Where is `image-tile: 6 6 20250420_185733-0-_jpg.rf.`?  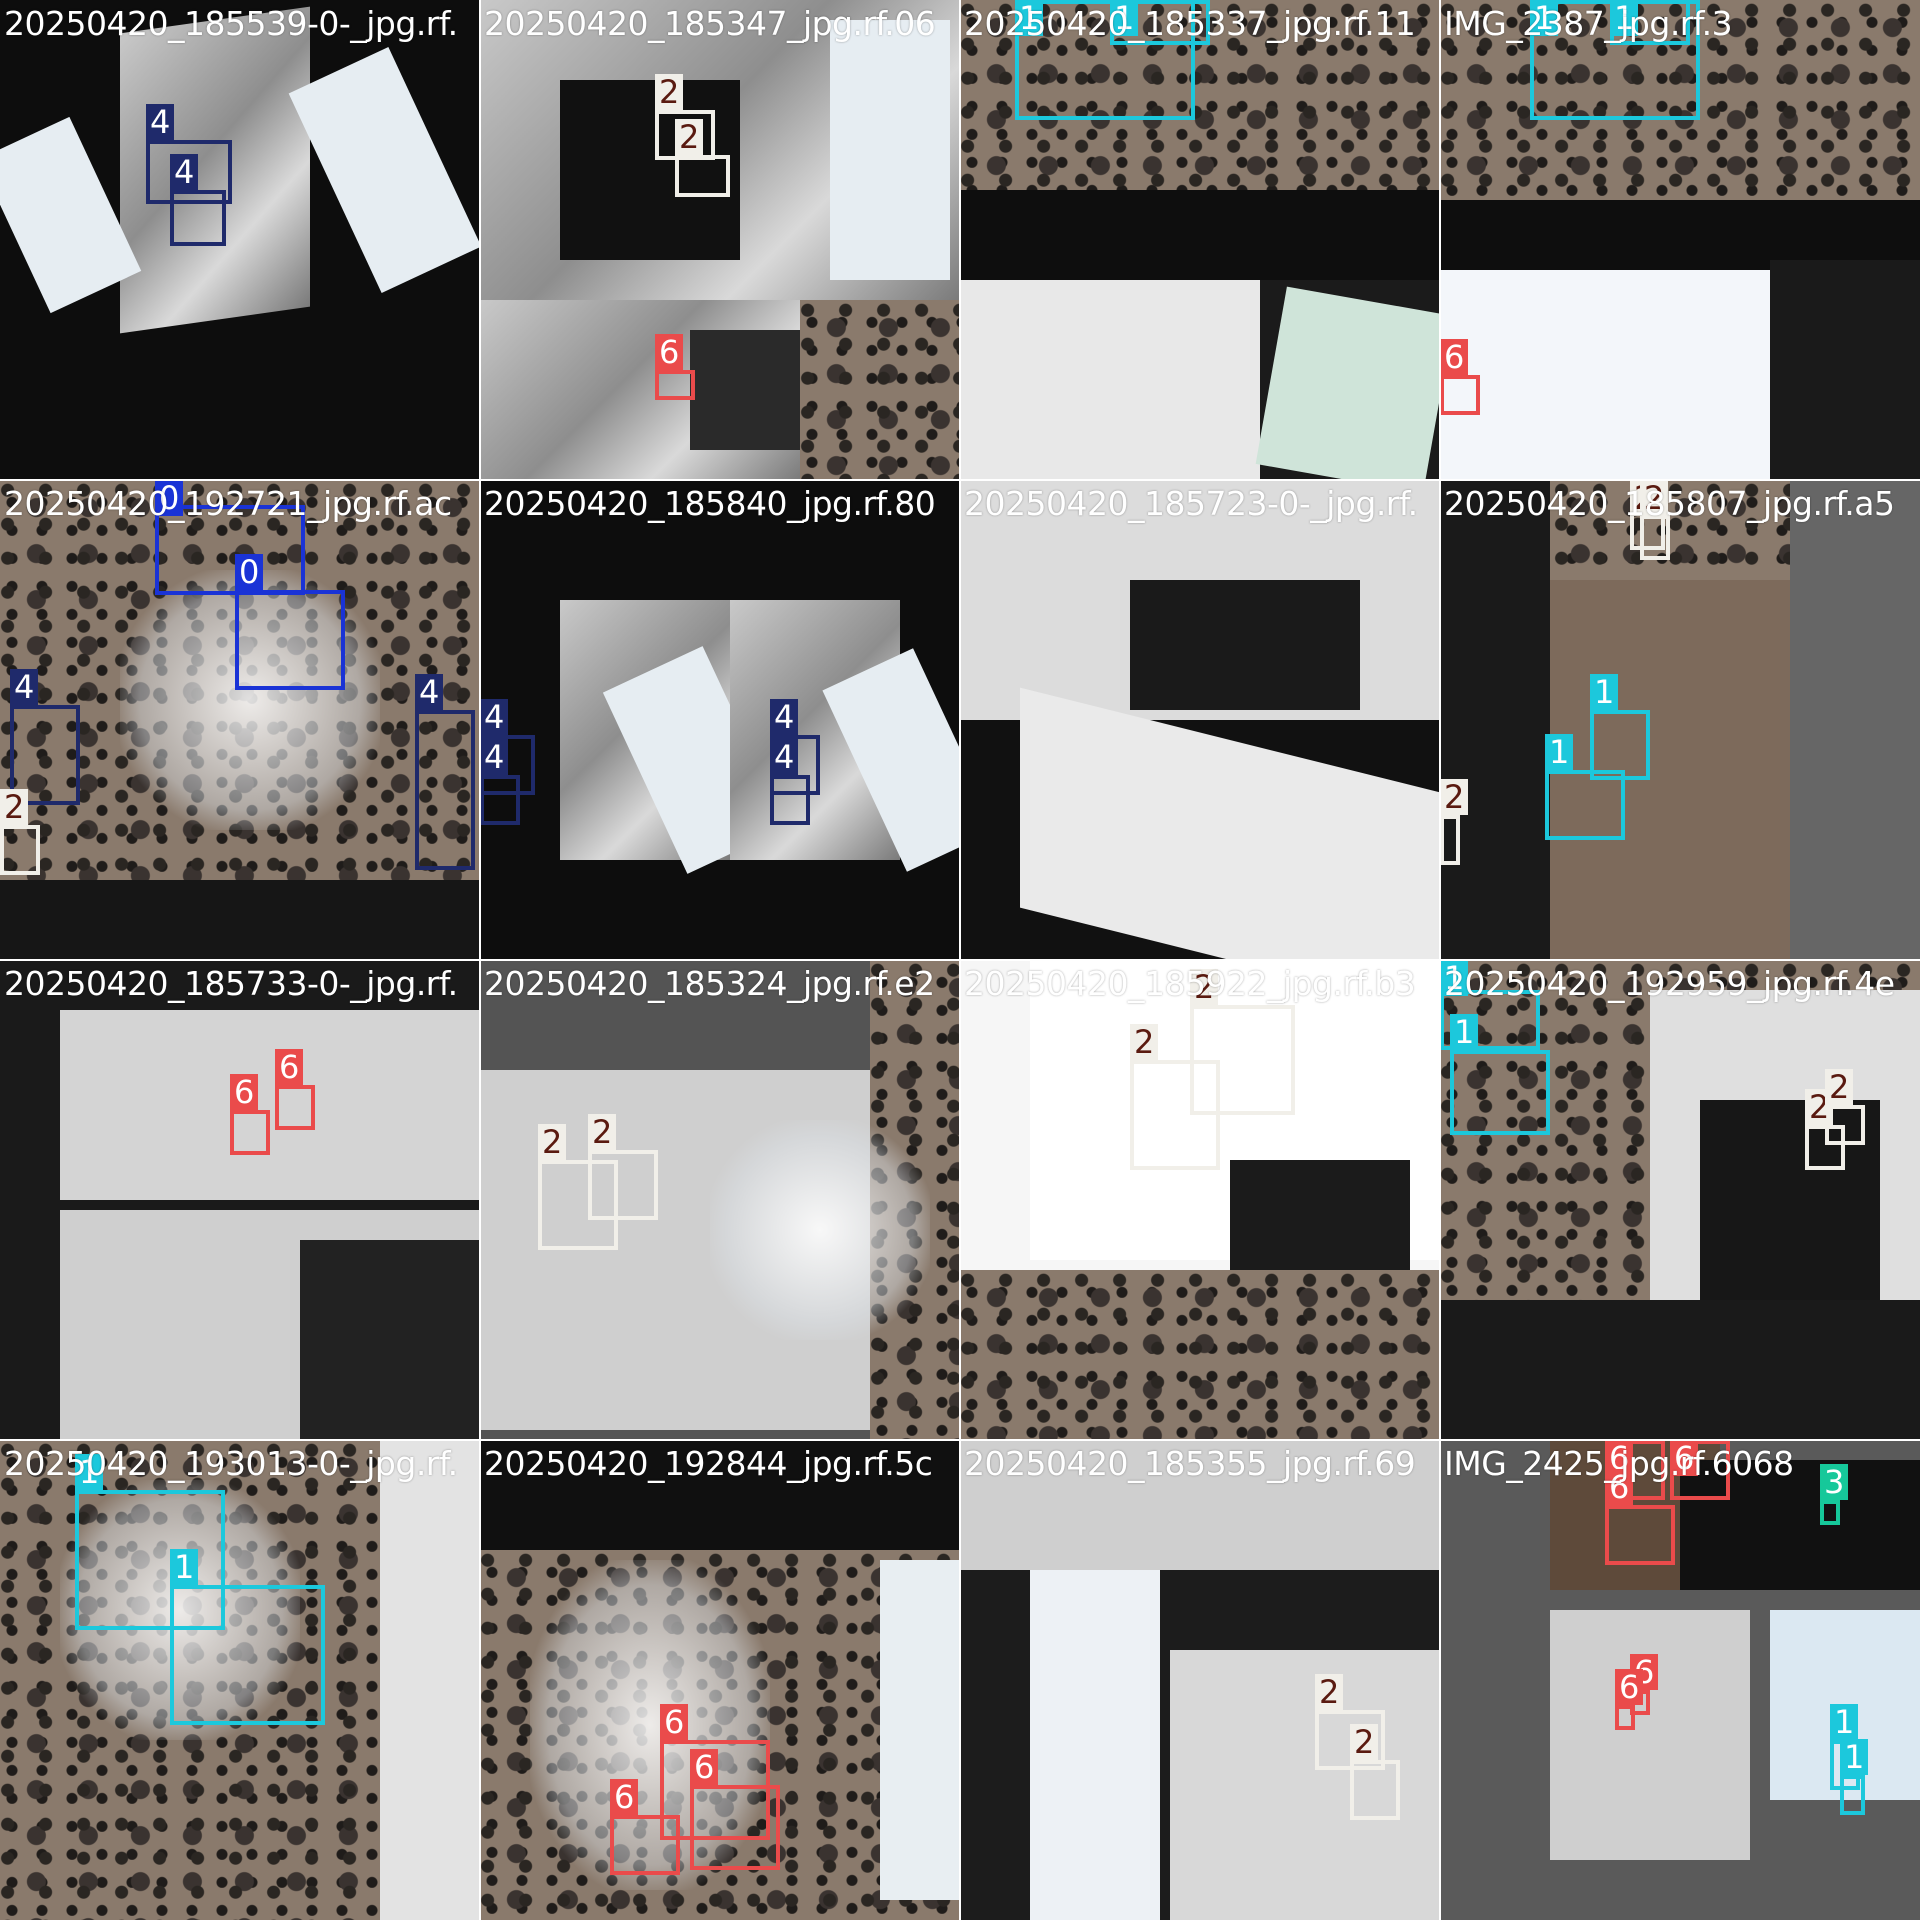 image-tile: 6 6 20250420_185733-0-_jpg.rf. is located at coordinates (240, 1200).